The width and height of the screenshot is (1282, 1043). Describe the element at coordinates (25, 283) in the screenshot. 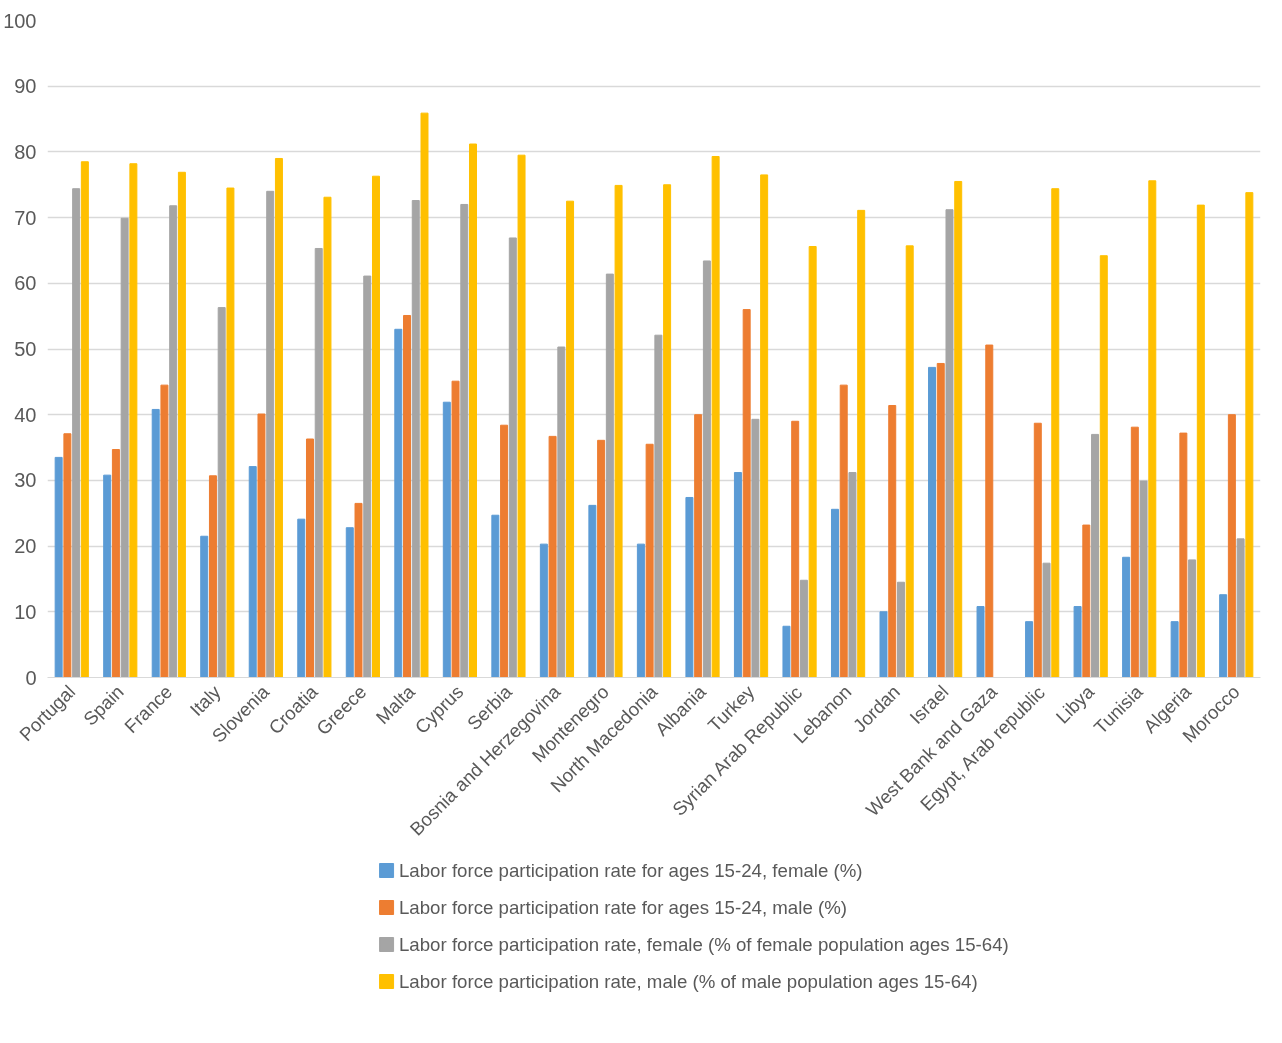

I see `y-tick-label: 60` at that location.